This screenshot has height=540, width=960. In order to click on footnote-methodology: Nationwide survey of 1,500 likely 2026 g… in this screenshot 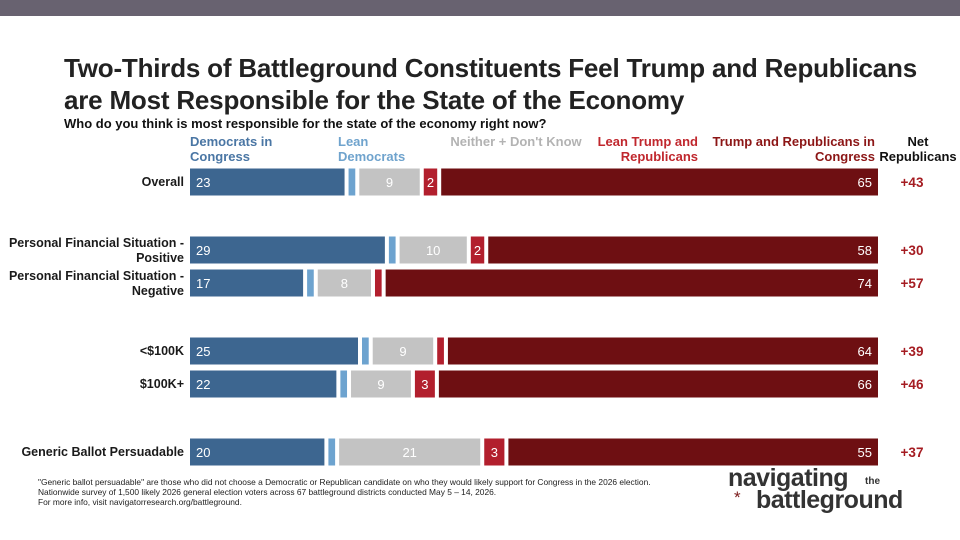, I will do `click(267, 492)`.